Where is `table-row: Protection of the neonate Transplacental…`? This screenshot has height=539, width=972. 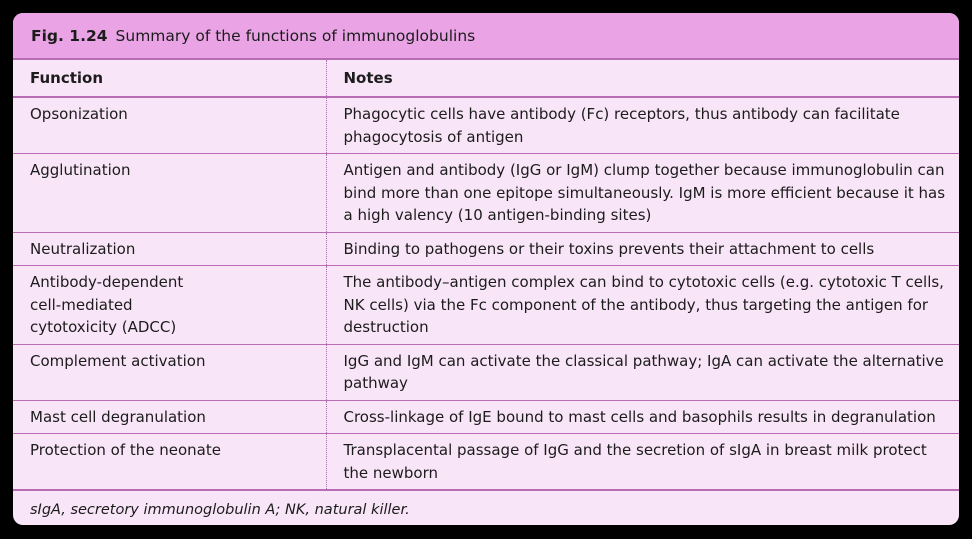 table-row: Protection of the neonate Transplacental… is located at coordinates (486, 462).